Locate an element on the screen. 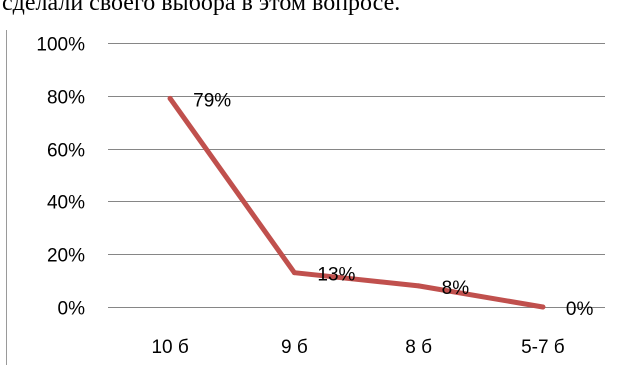  page-text-fragment: сделали своего выбора в этом вопросе. is located at coordinates (201, 8).